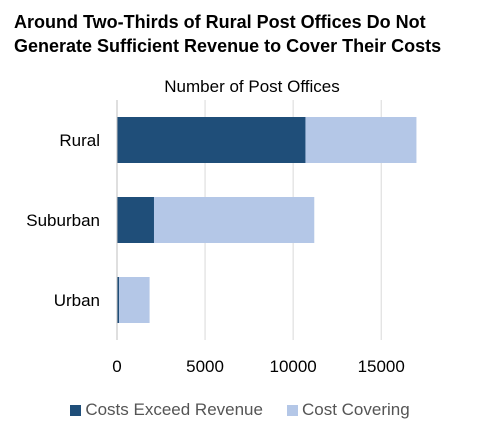 The image size is (480, 435). Describe the element at coordinates (174, 409) in the screenshot. I see `legend-label-costs-exceed: Costs Exceed Revenue` at that location.